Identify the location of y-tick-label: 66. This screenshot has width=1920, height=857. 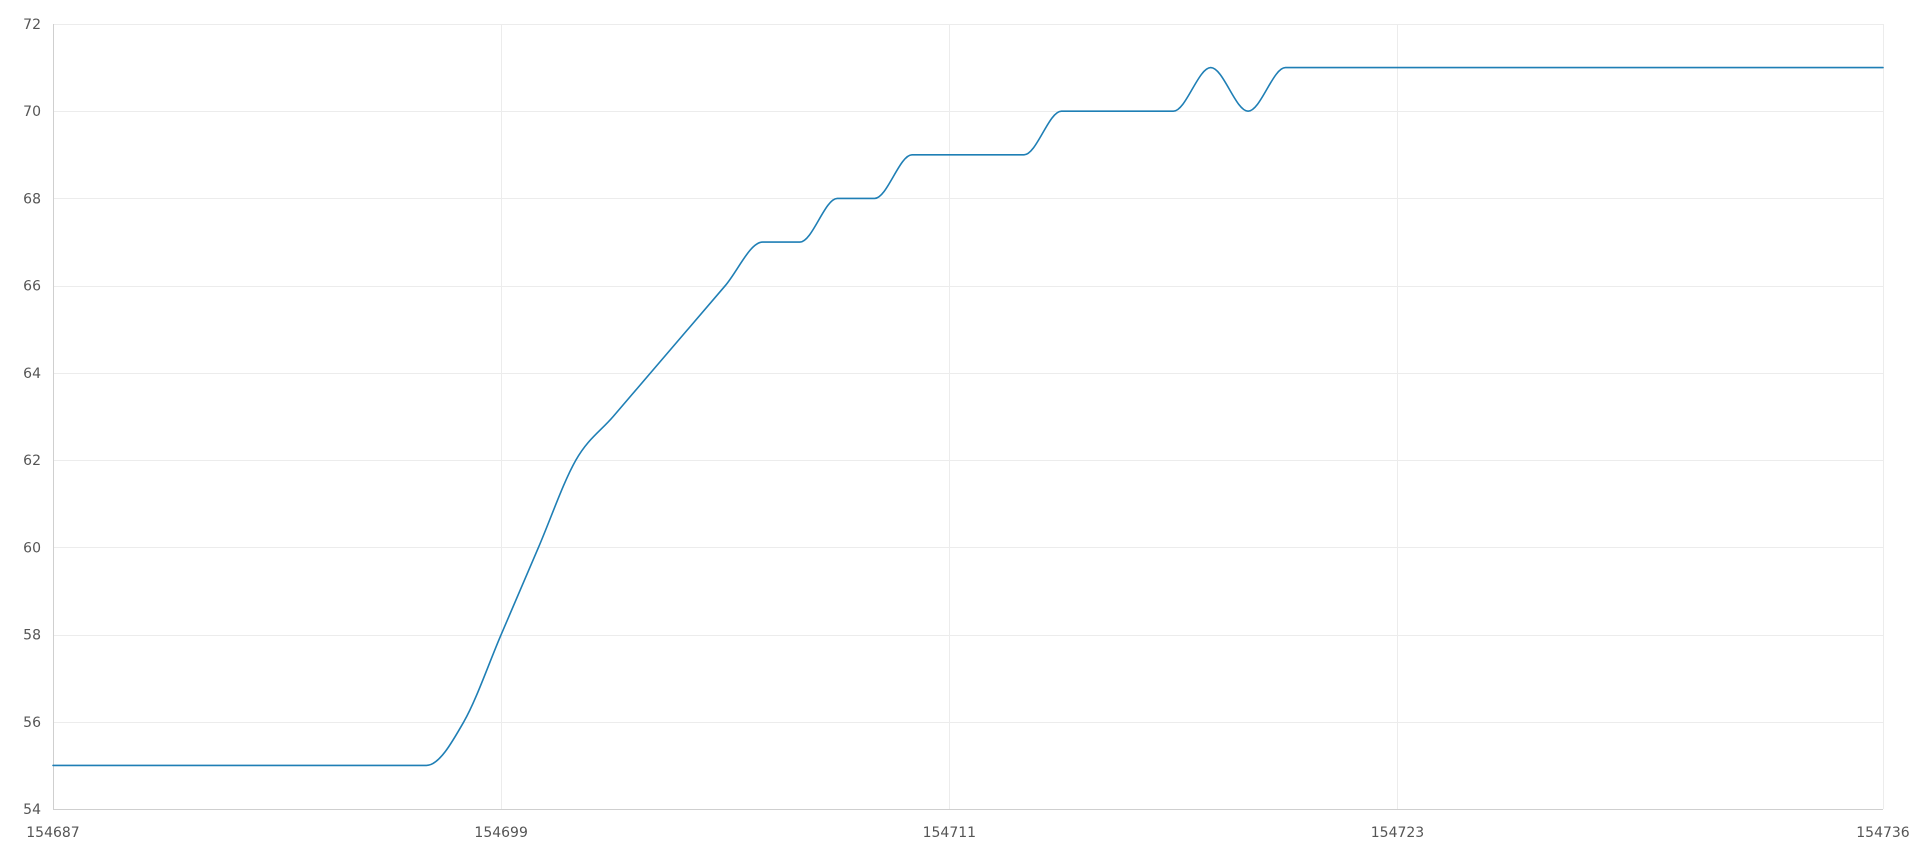
(32, 287).